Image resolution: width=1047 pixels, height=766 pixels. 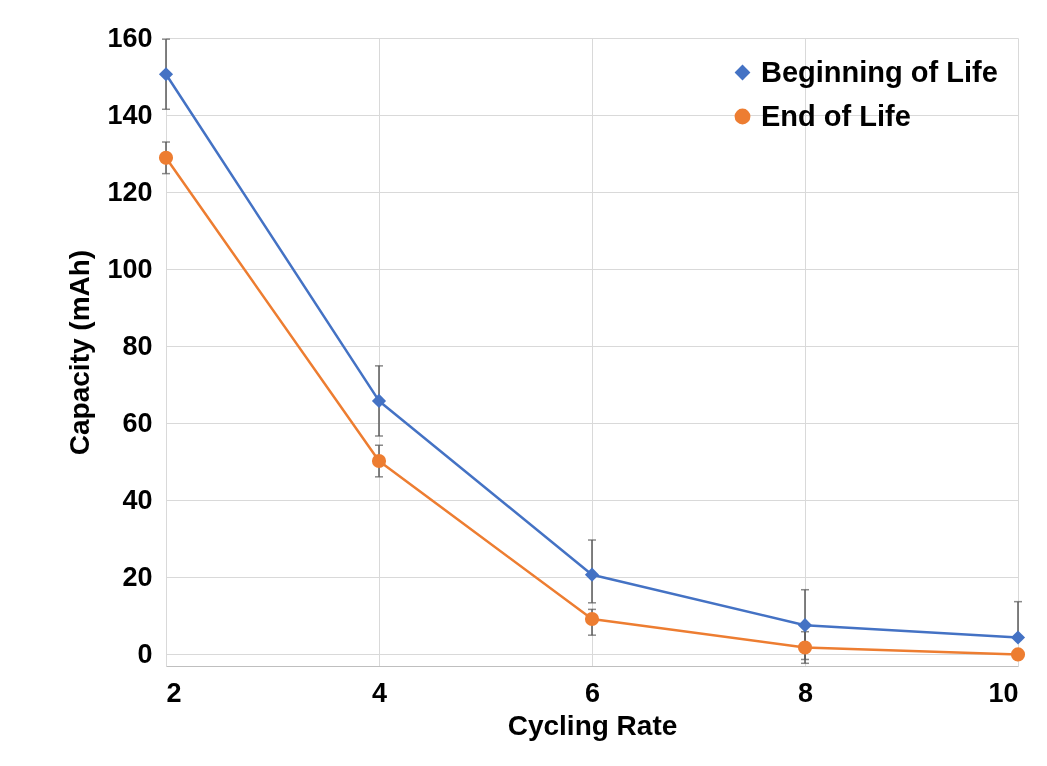 What do you see at coordinates (137, 422) in the screenshot?
I see `y-tick-label: 60` at bounding box center [137, 422].